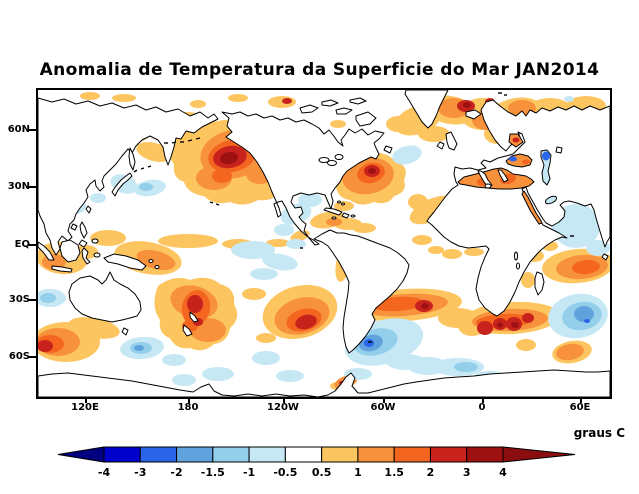 The height and width of the screenshot is (494, 639). I want to click on colorbar-level-label: -2, so click(176, 472).